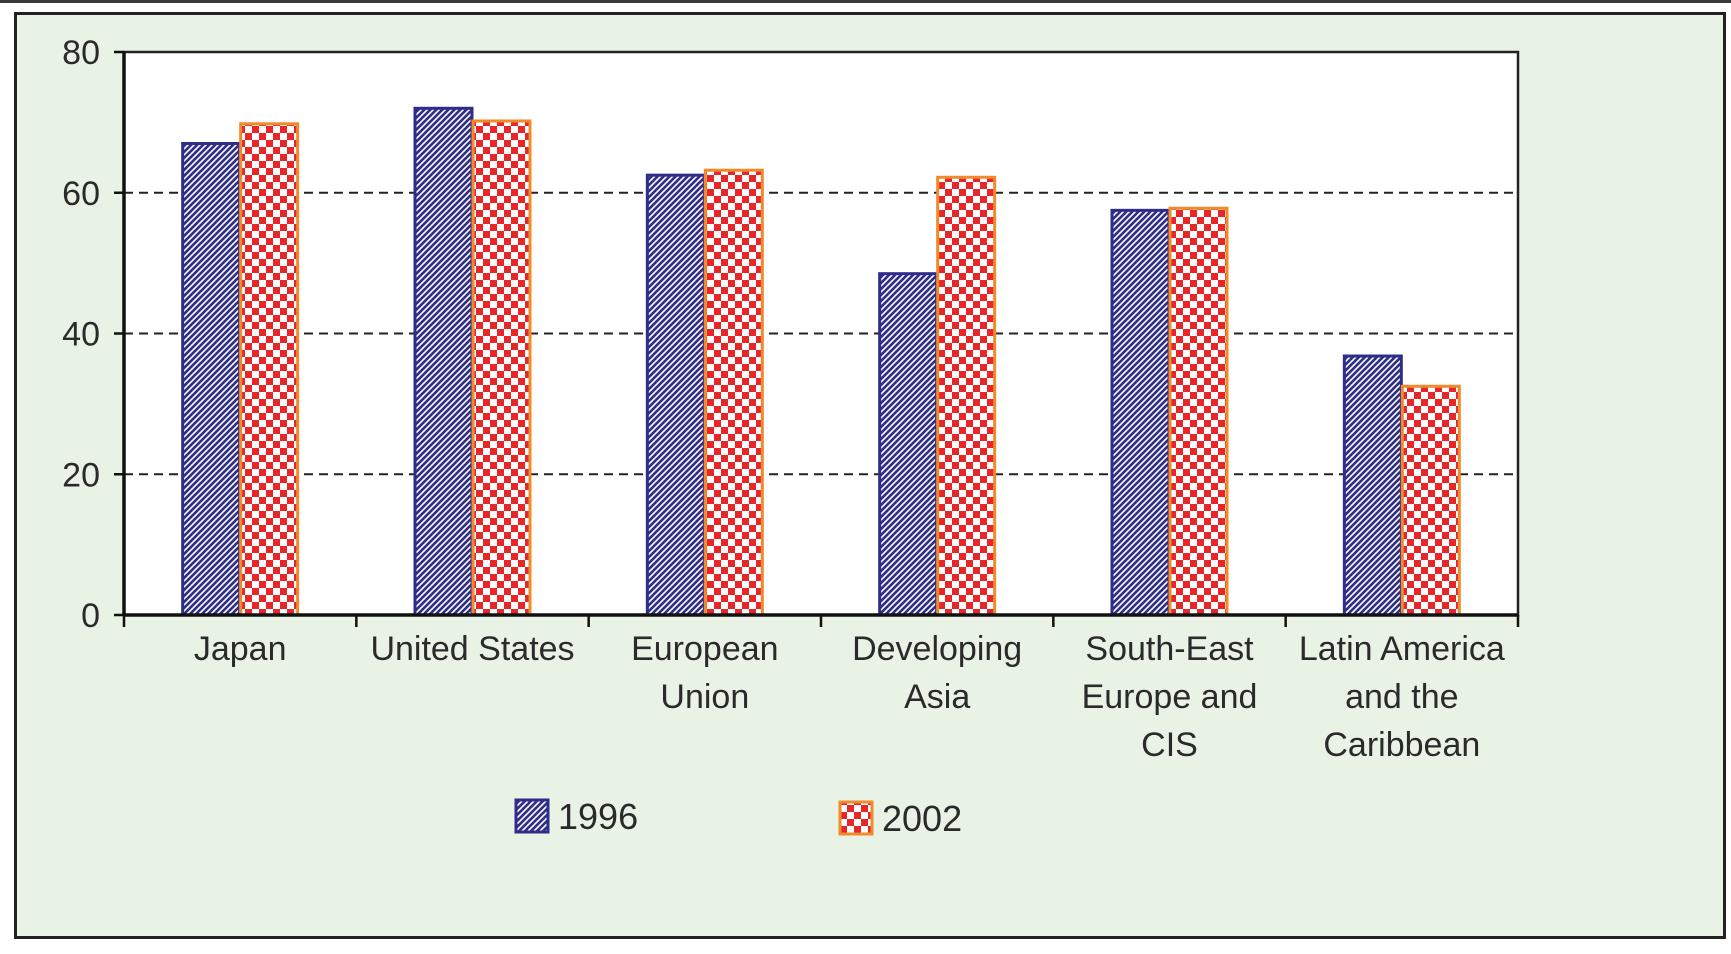 The height and width of the screenshot is (954, 1731). Describe the element at coordinates (937, 649) in the screenshot. I see `x-category-label: Developing` at that location.